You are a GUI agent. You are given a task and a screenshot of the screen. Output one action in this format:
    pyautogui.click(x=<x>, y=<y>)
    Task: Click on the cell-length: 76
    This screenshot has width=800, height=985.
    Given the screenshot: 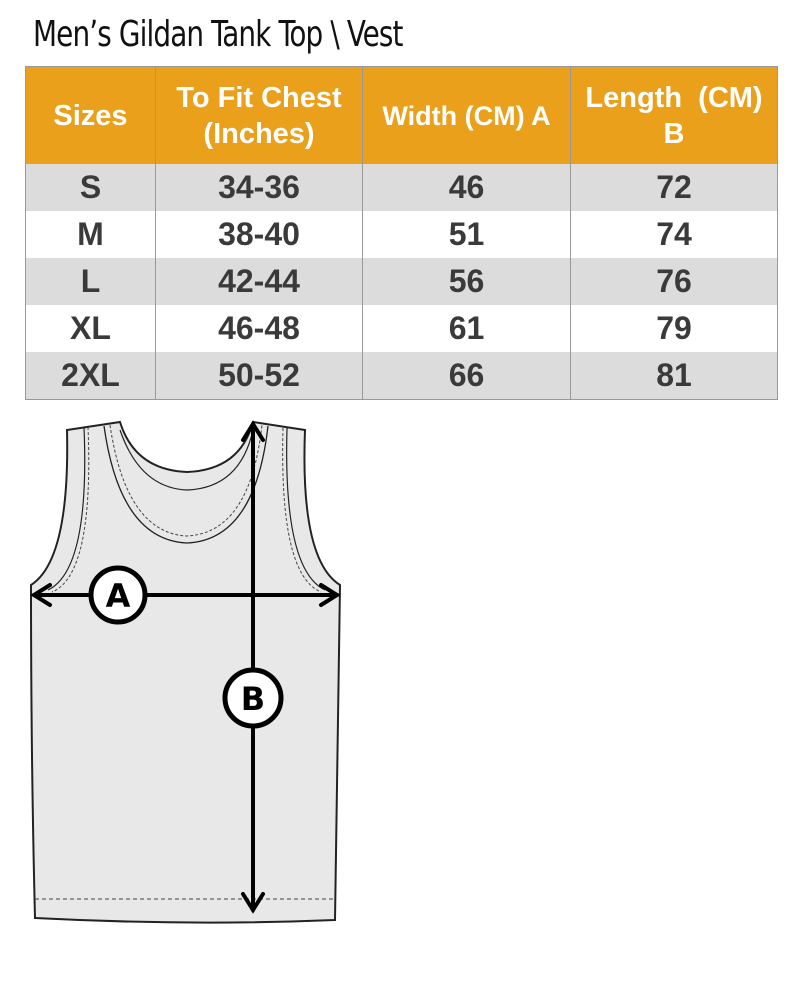 What is the action you would take?
    pyautogui.click(x=674, y=281)
    